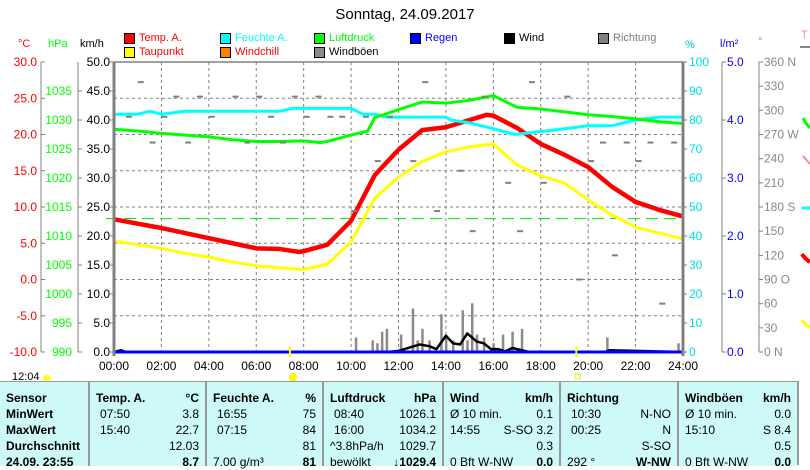 This screenshot has width=810, height=470. What do you see at coordinates (58, 120) in the screenshot?
I see `pressure-tick-label: 1030` at bounding box center [58, 120].